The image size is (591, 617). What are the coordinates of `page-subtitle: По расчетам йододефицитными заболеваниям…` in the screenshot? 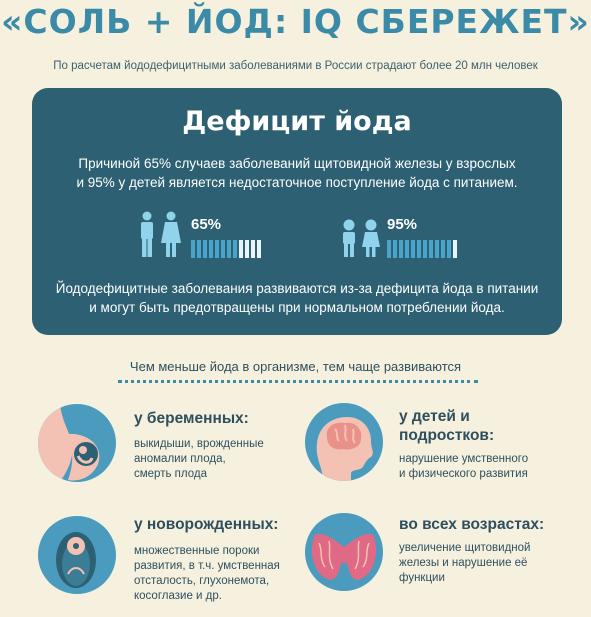 It's located at (295, 66).